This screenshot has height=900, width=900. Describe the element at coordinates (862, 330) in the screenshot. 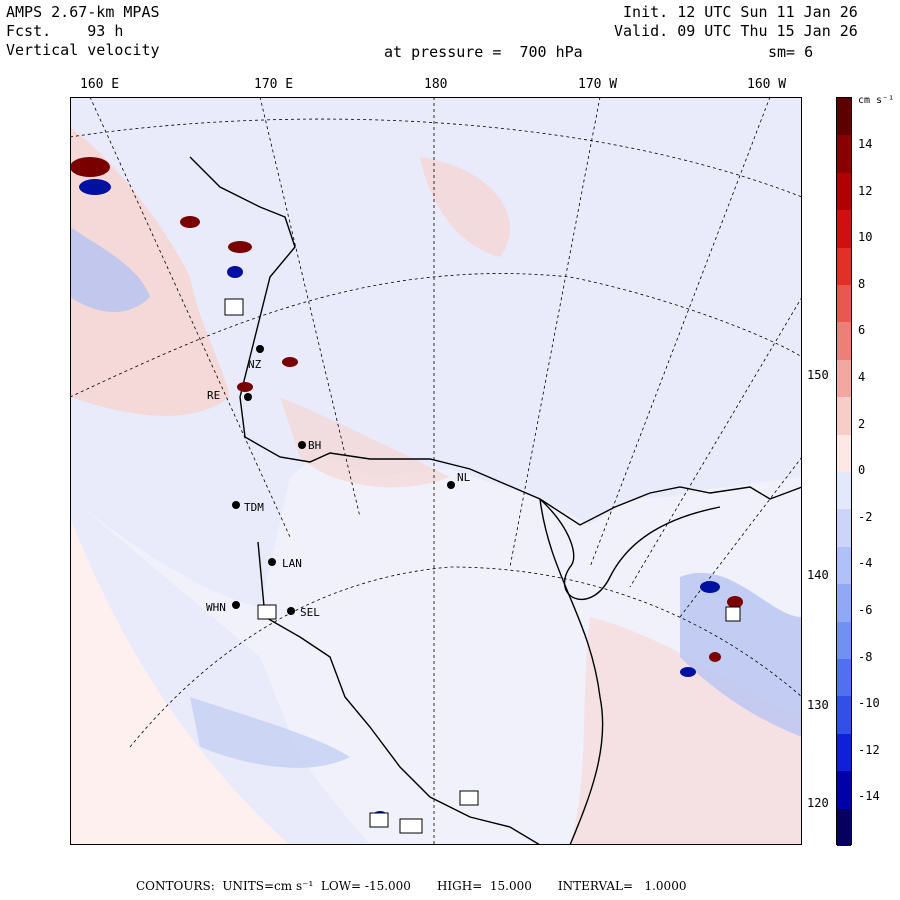

I see `colorbar-tick-label: 6` at that location.